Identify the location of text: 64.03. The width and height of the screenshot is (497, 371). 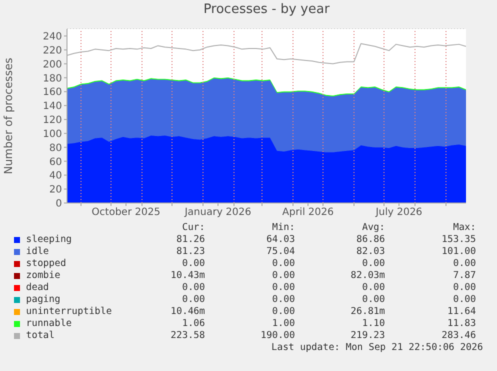
(280, 239).